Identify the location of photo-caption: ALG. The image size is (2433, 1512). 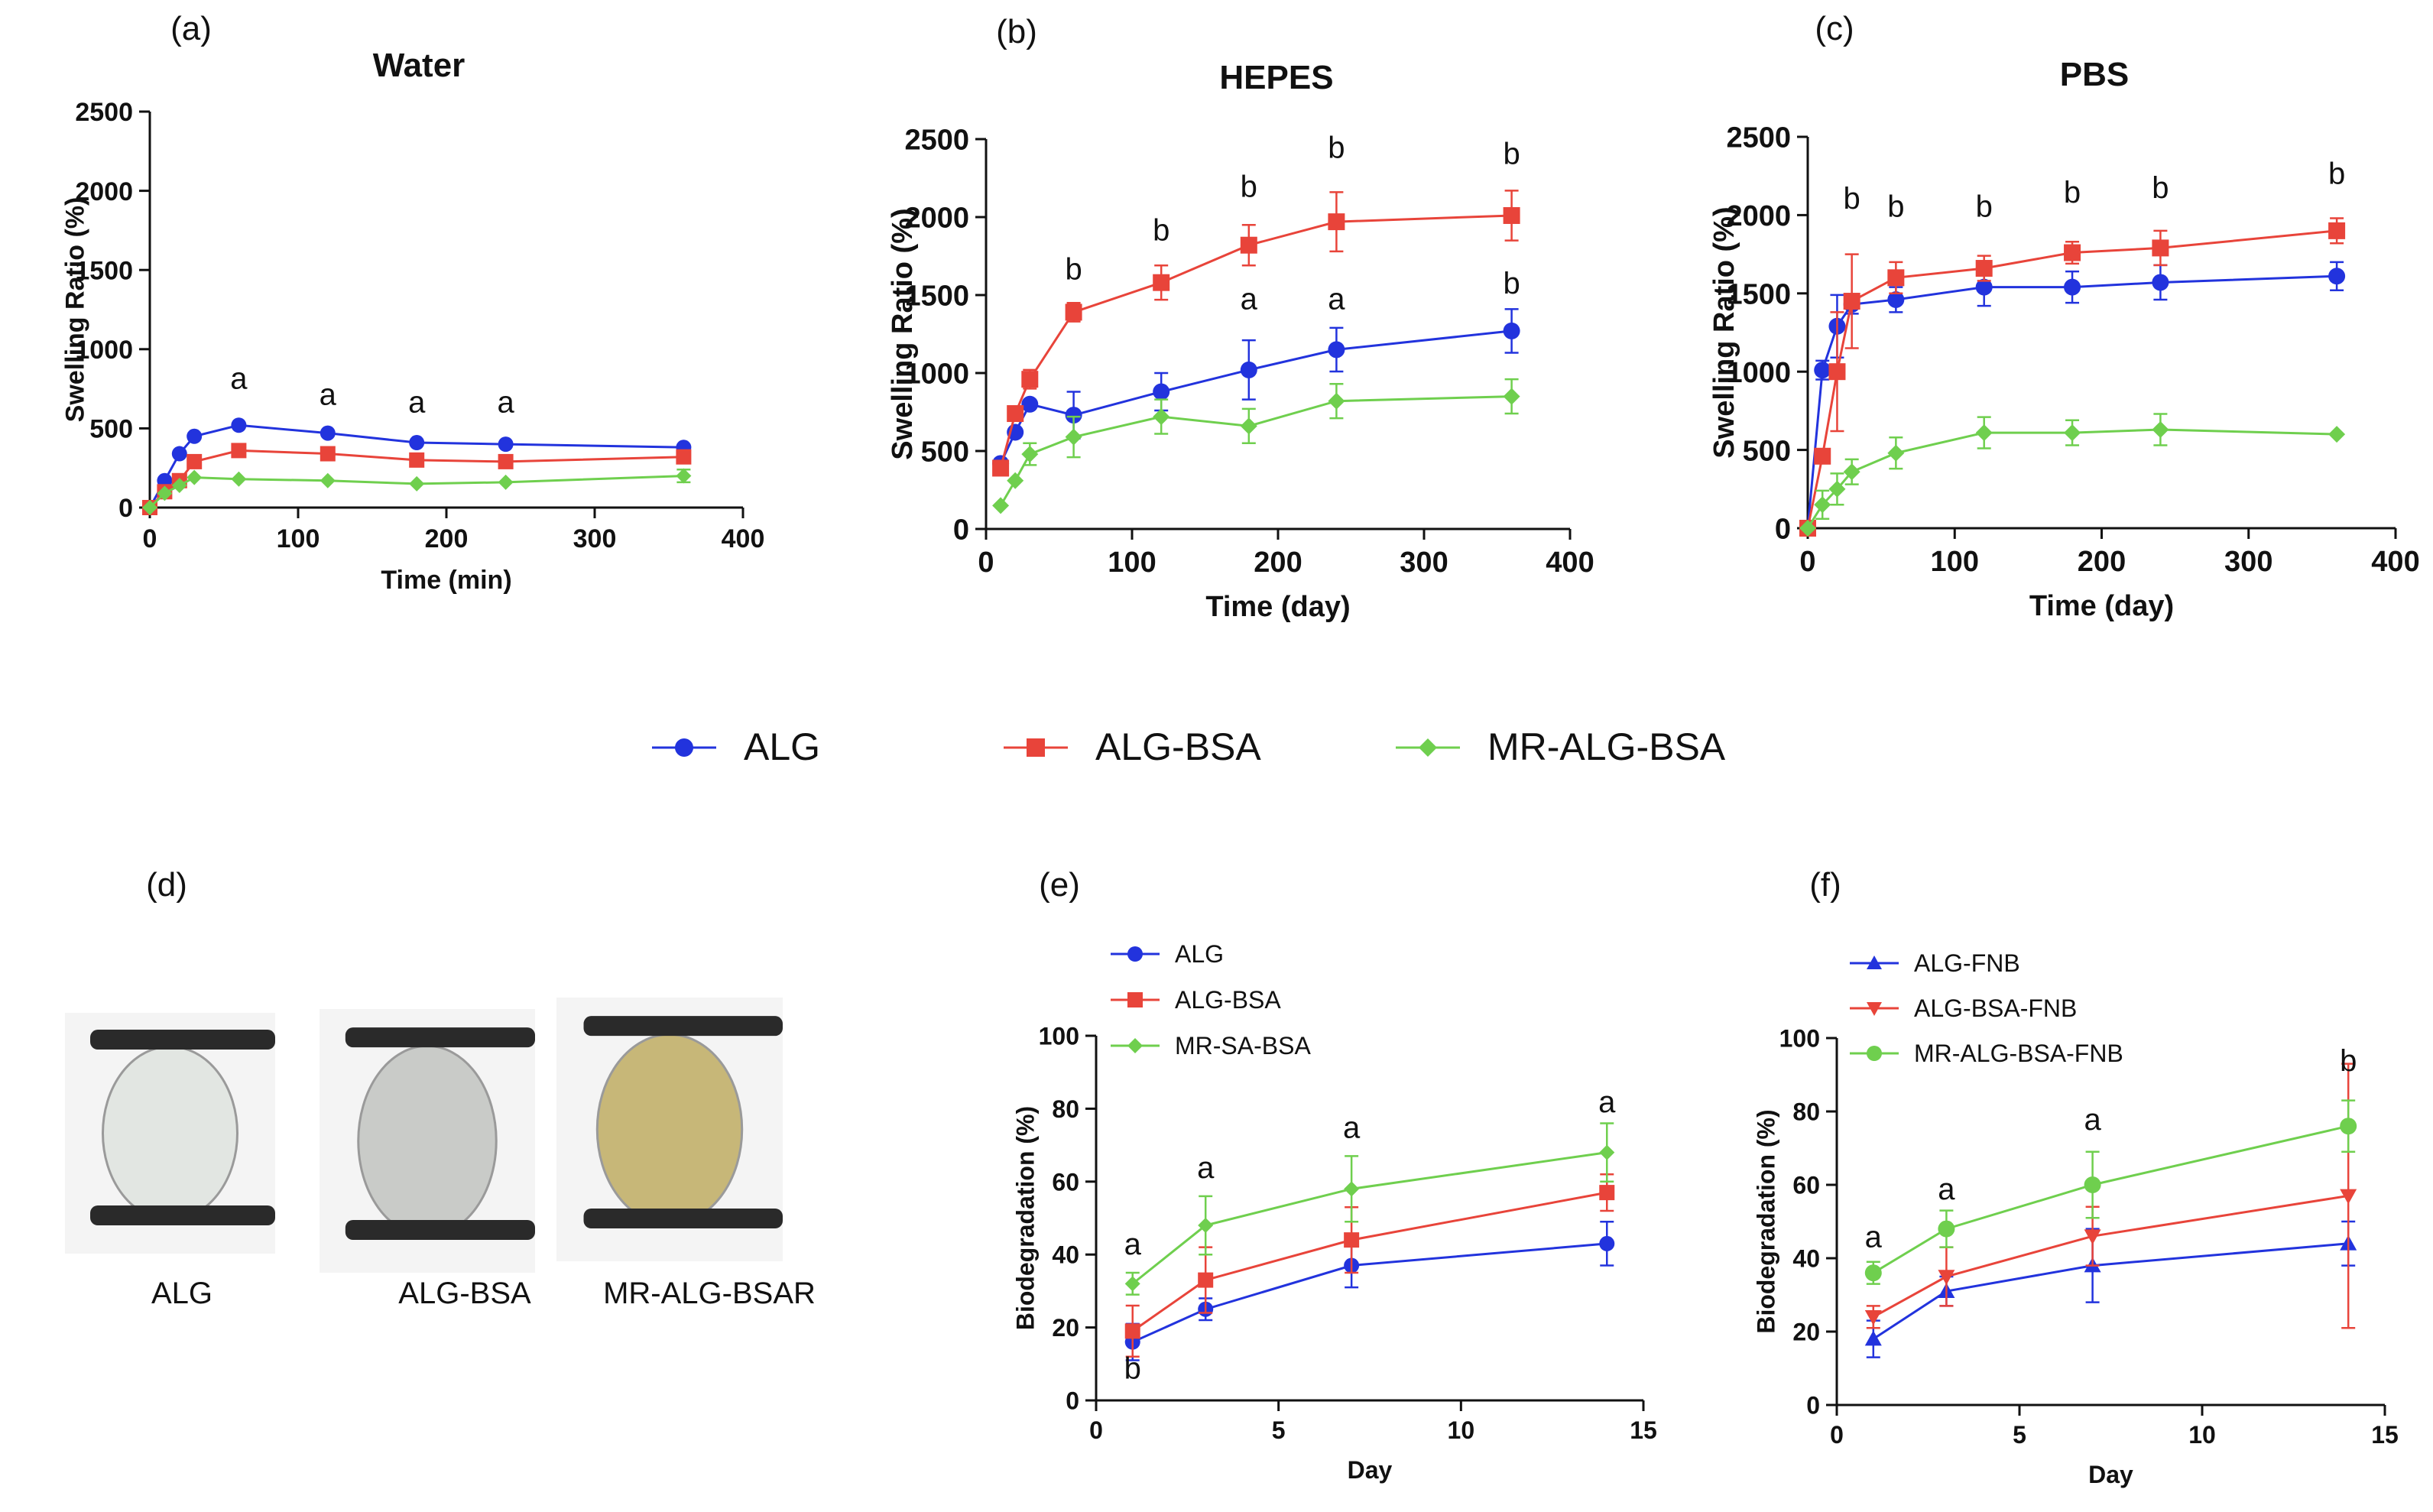
(181, 1293).